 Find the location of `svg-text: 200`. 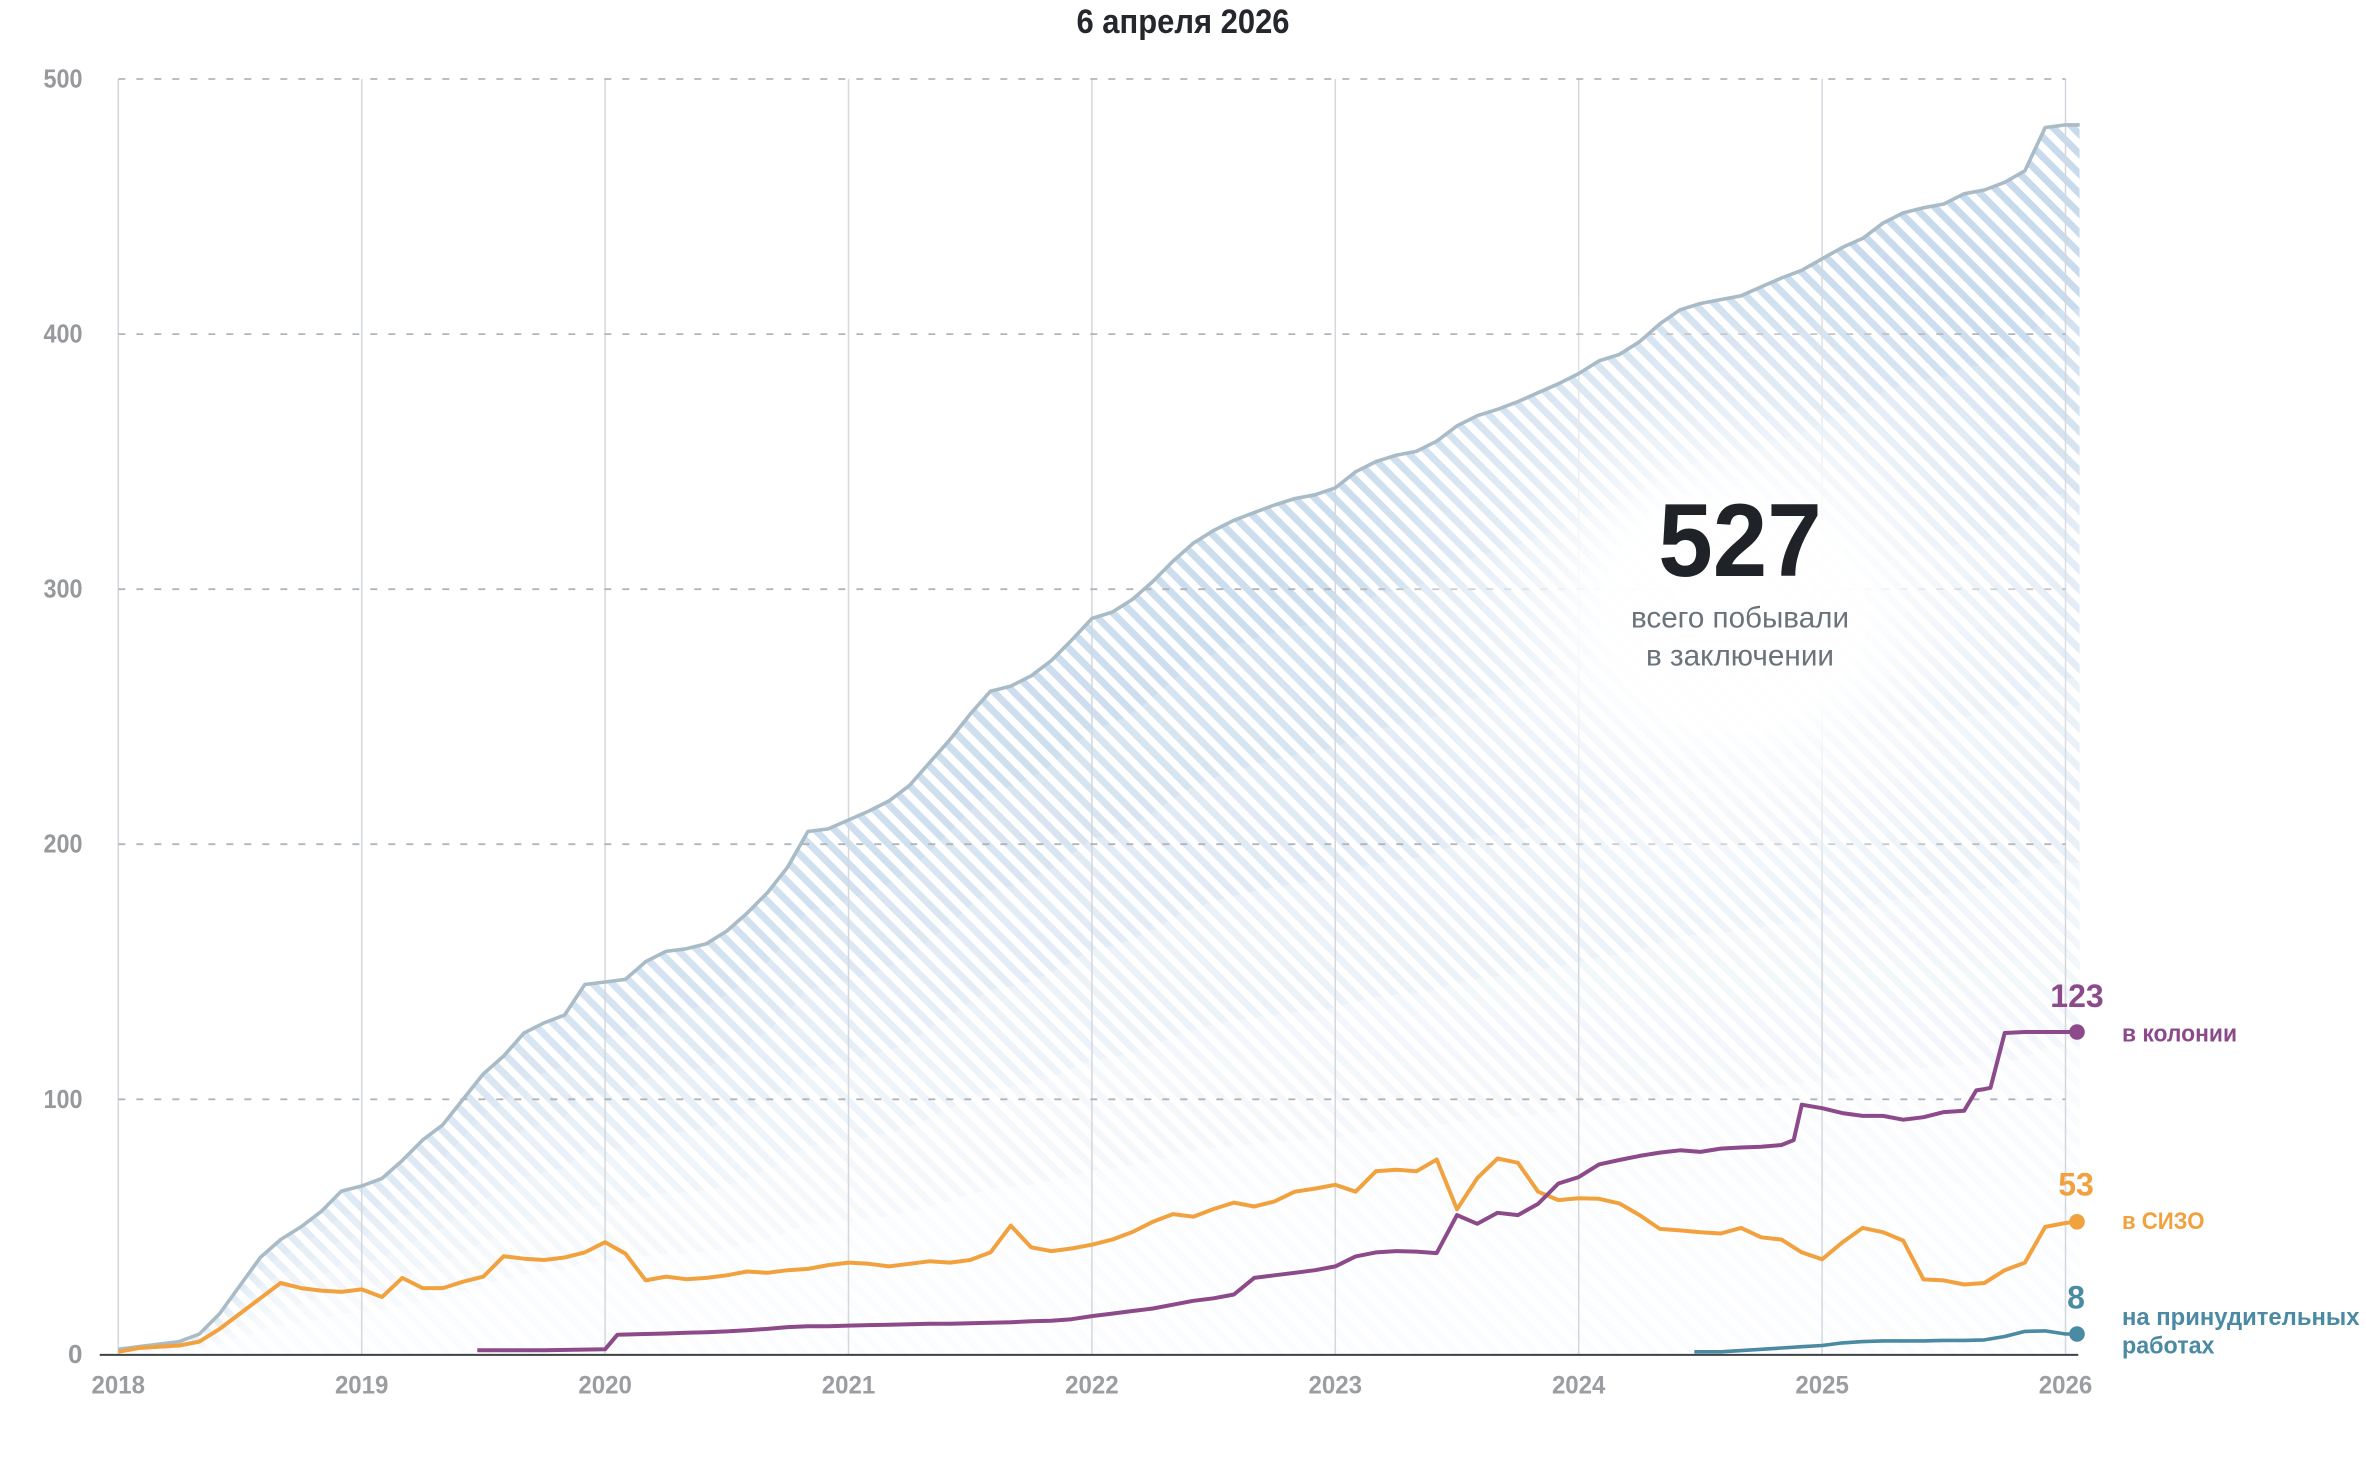

svg-text: 200 is located at coordinates (63, 844).